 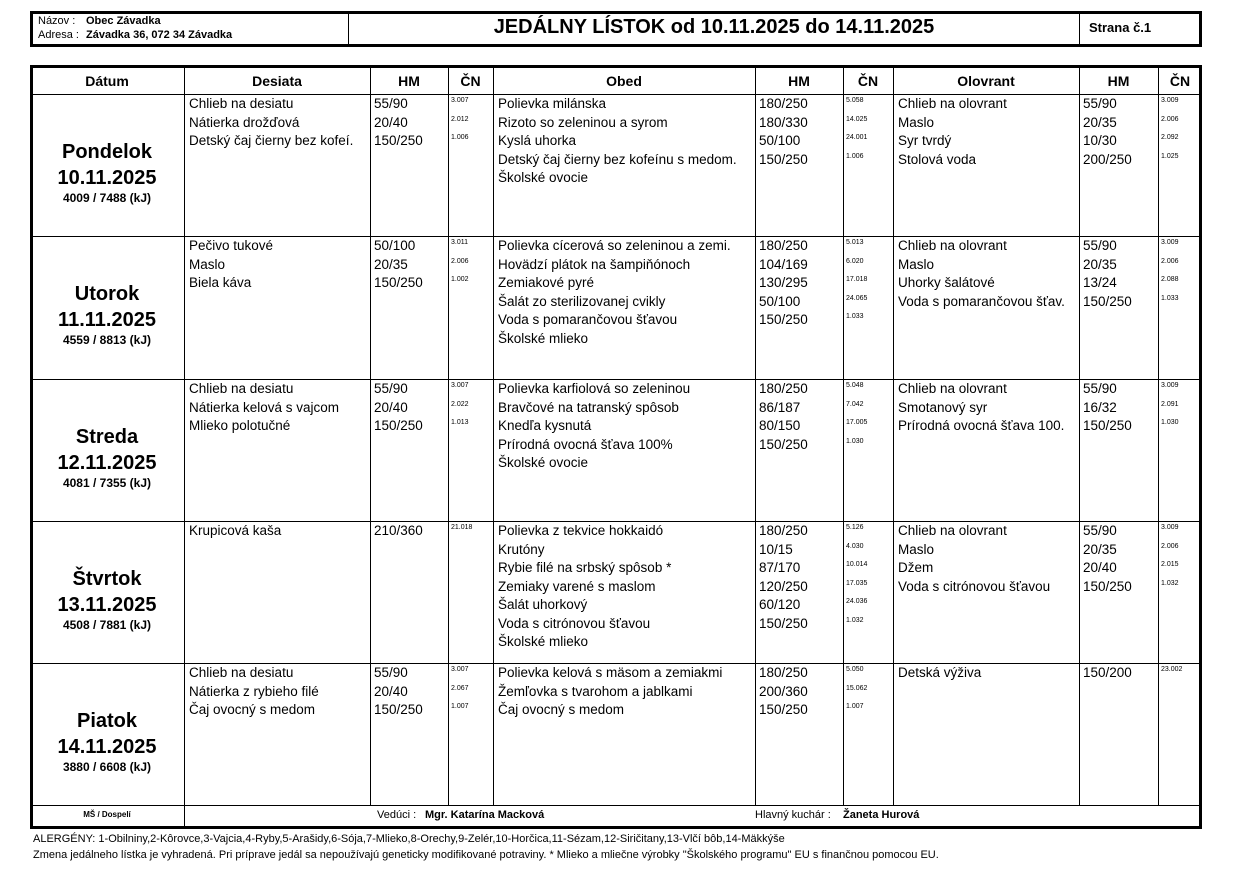 What do you see at coordinates (857, 564) in the screenshot?
I see `item-code: 10.014` at bounding box center [857, 564].